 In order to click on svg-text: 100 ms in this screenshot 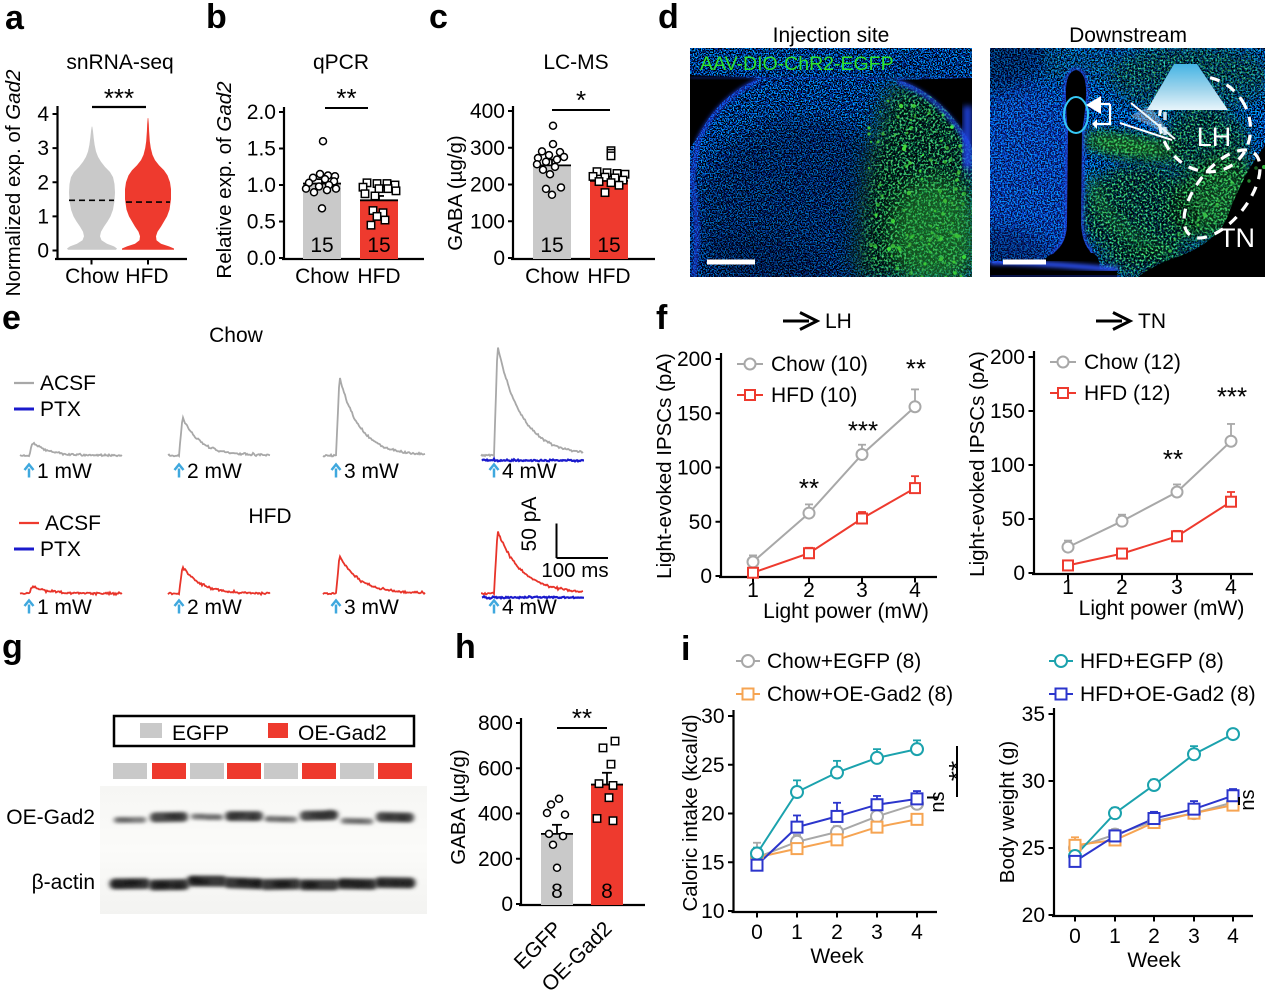, I will do `click(574, 570)`.